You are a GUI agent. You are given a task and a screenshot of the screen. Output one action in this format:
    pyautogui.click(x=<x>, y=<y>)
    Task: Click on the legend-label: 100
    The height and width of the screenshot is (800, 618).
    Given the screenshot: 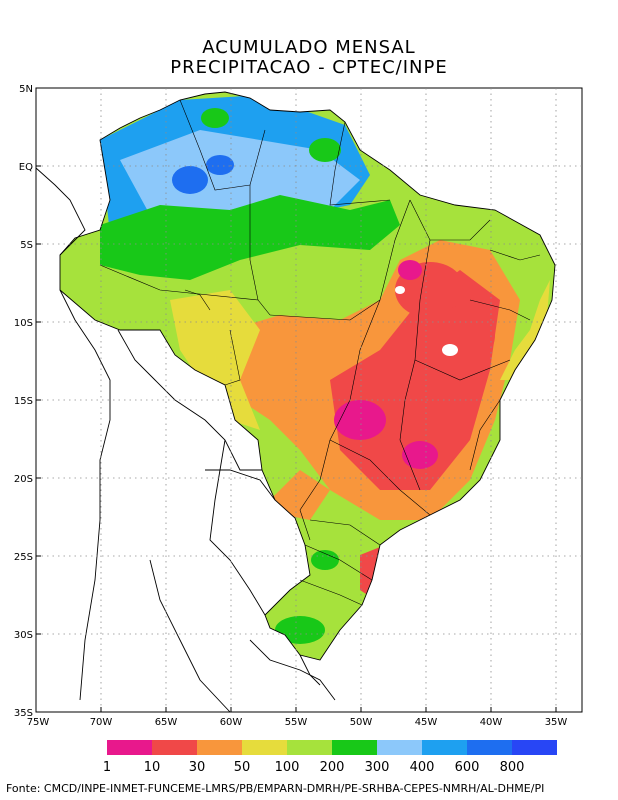 What is the action you would take?
    pyautogui.click(x=287, y=767)
    